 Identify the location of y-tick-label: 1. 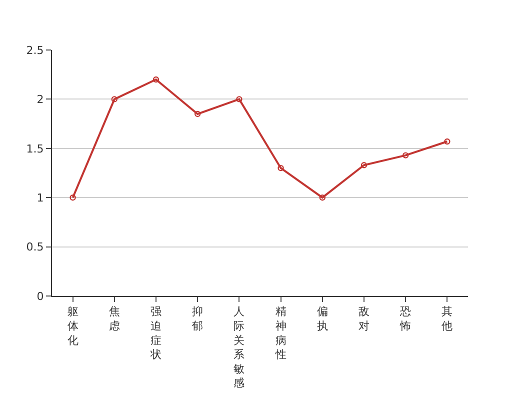
(40, 197).